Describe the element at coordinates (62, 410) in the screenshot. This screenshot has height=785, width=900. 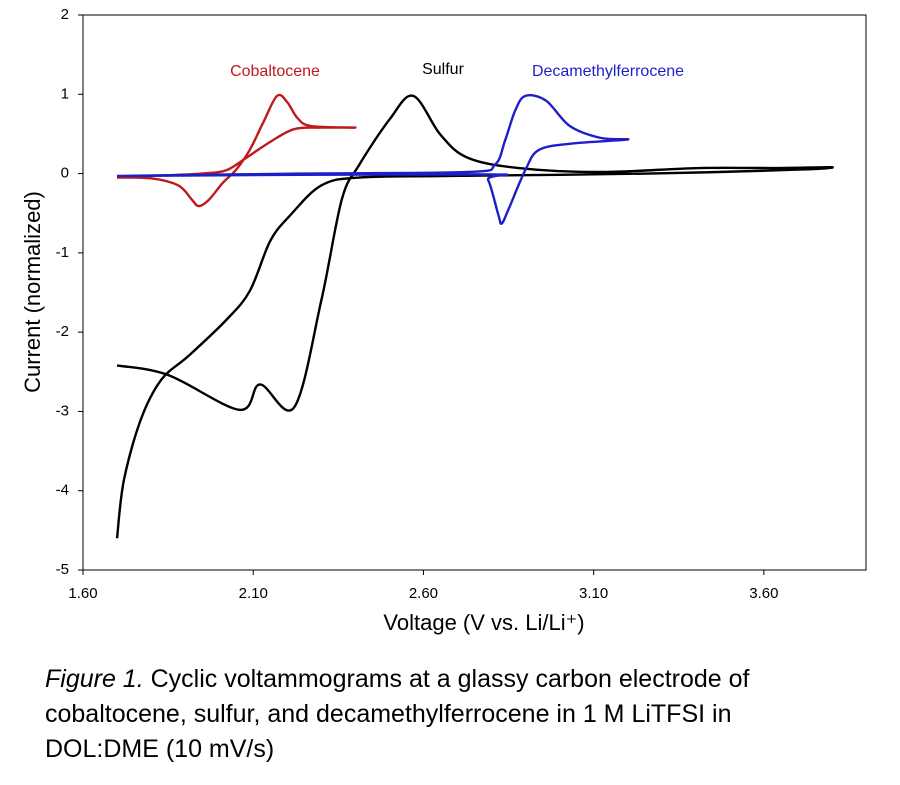
I see `y-tick-label: -3` at that location.